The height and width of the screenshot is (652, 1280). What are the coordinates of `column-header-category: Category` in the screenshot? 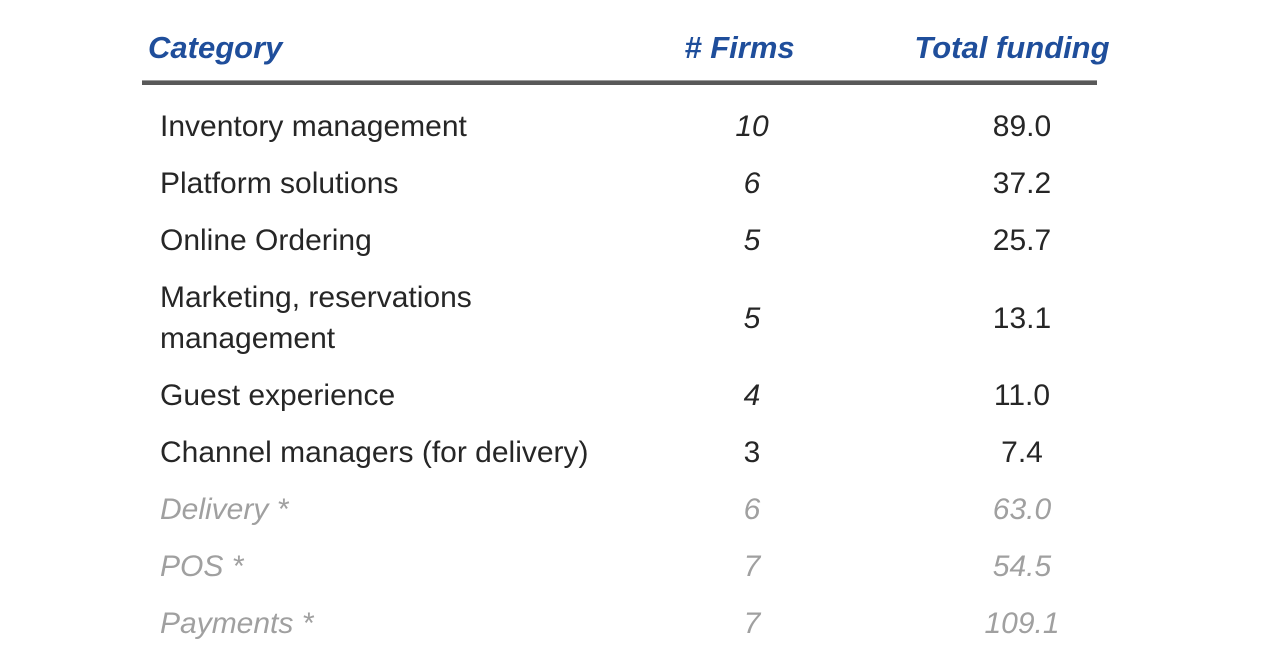 It's located at (215, 47).